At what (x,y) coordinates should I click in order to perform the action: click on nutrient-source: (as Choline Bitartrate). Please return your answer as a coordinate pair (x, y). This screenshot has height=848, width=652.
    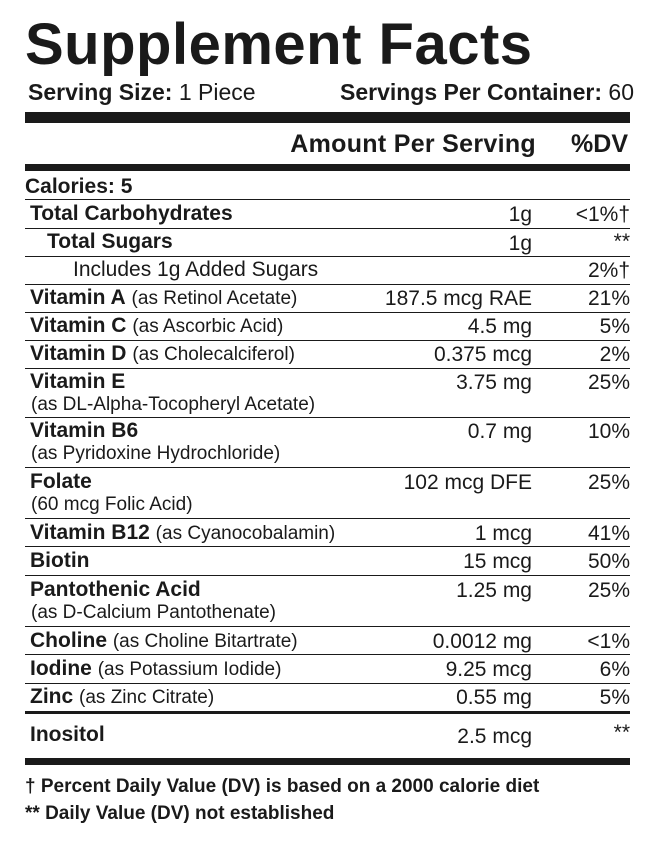
    Looking at the image, I should click on (205, 641).